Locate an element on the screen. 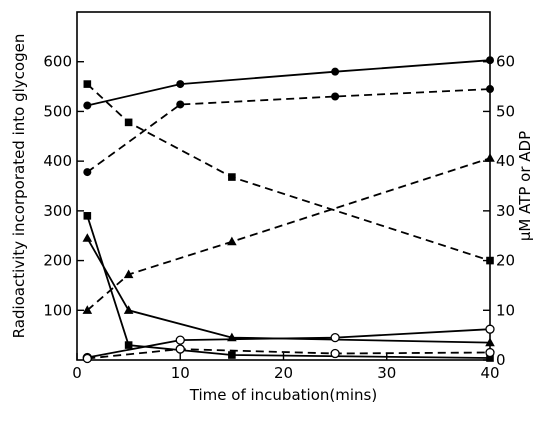 The image size is (545, 425). right-y-tick-label-30: 30 is located at coordinates (505, 211).